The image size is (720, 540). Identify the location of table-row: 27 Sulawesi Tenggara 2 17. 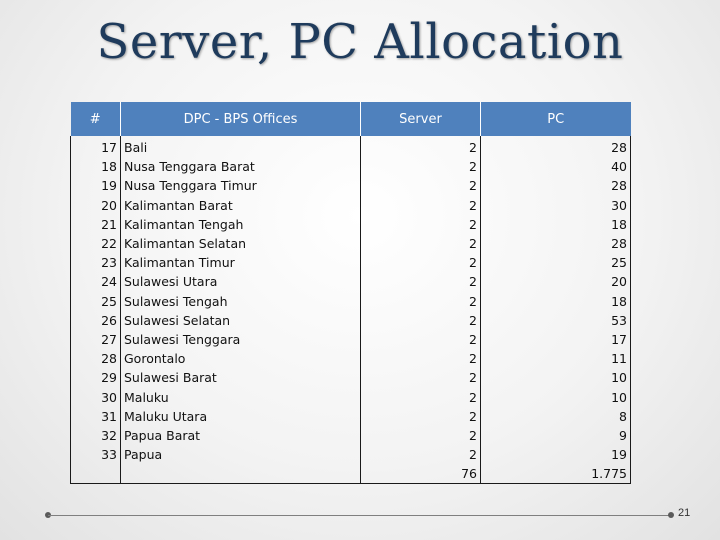
(350, 339).